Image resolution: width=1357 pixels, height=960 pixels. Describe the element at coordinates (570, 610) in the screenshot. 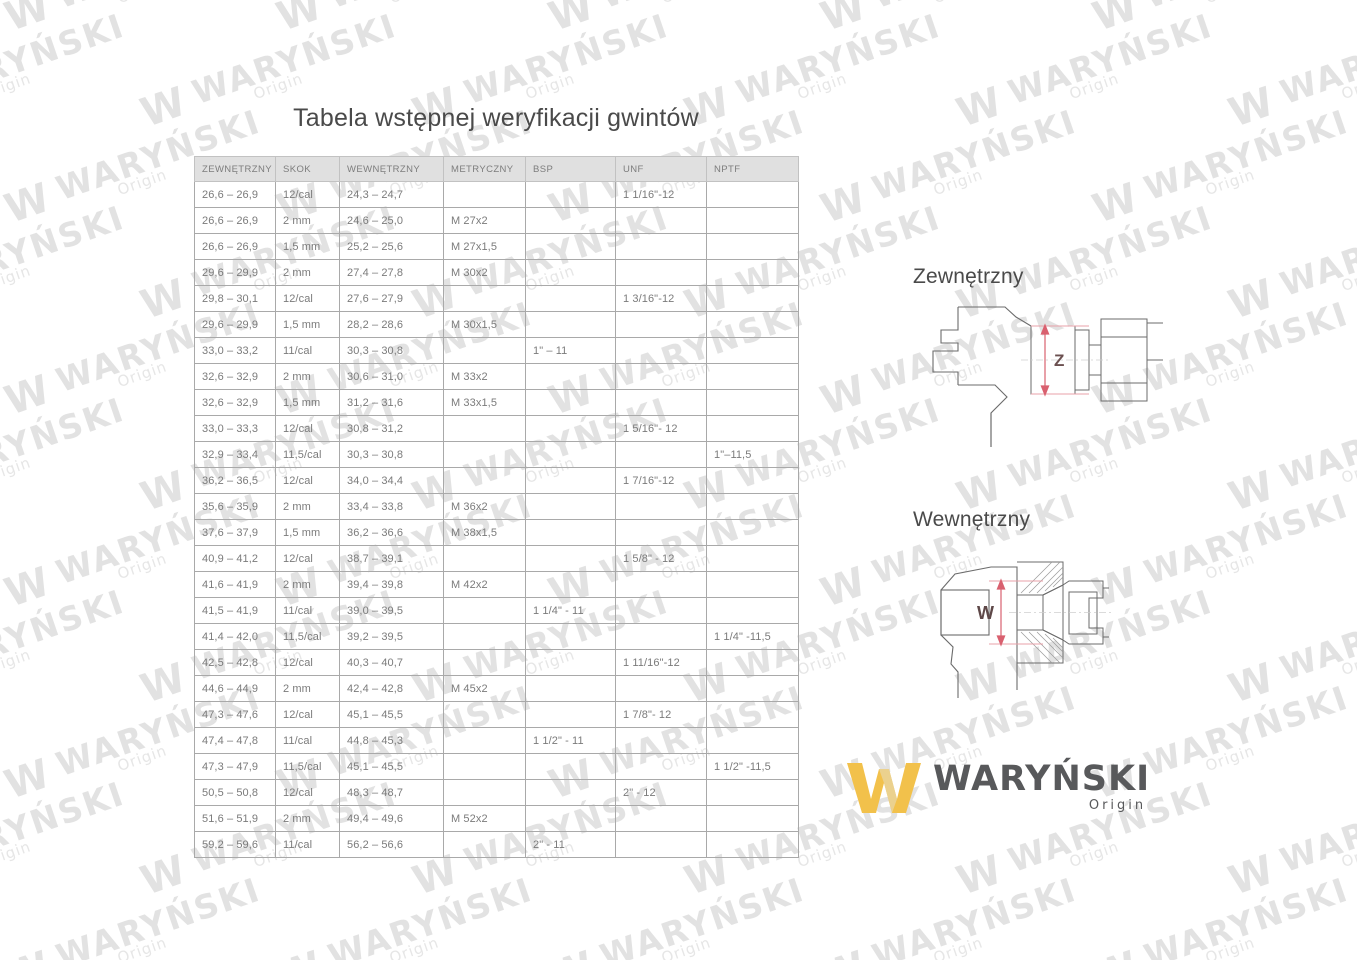

I see `table-cell: 1 1/4" - 11` at that location.